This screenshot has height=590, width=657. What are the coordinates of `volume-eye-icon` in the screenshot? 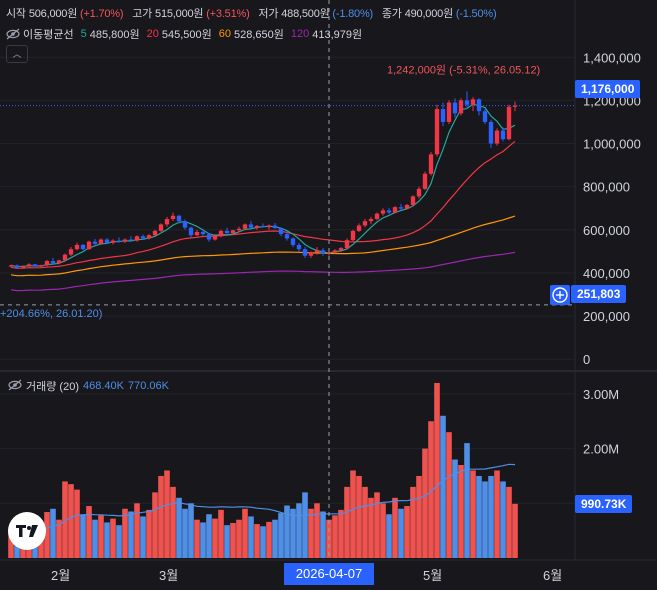 It's located at (15, 386).